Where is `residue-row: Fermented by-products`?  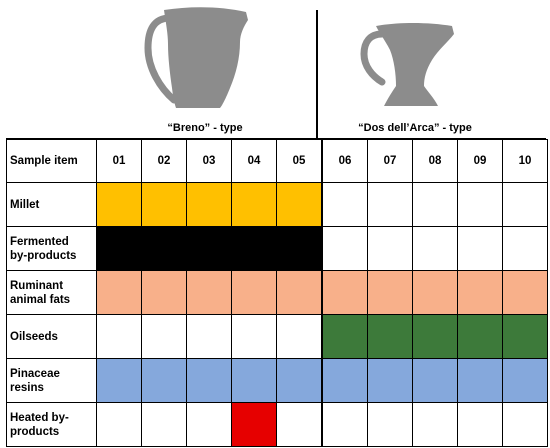 residue-row: Fermented by-products is located at coordinates (277, 248).